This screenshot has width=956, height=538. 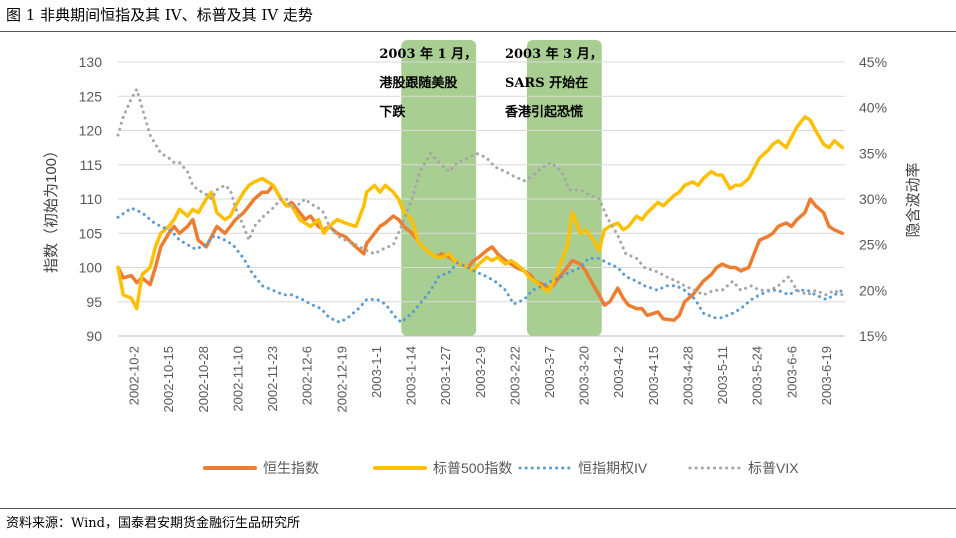 I want to click on annotation-1-line-1: 2003 年 1 月，, so click(x=428, y=54).